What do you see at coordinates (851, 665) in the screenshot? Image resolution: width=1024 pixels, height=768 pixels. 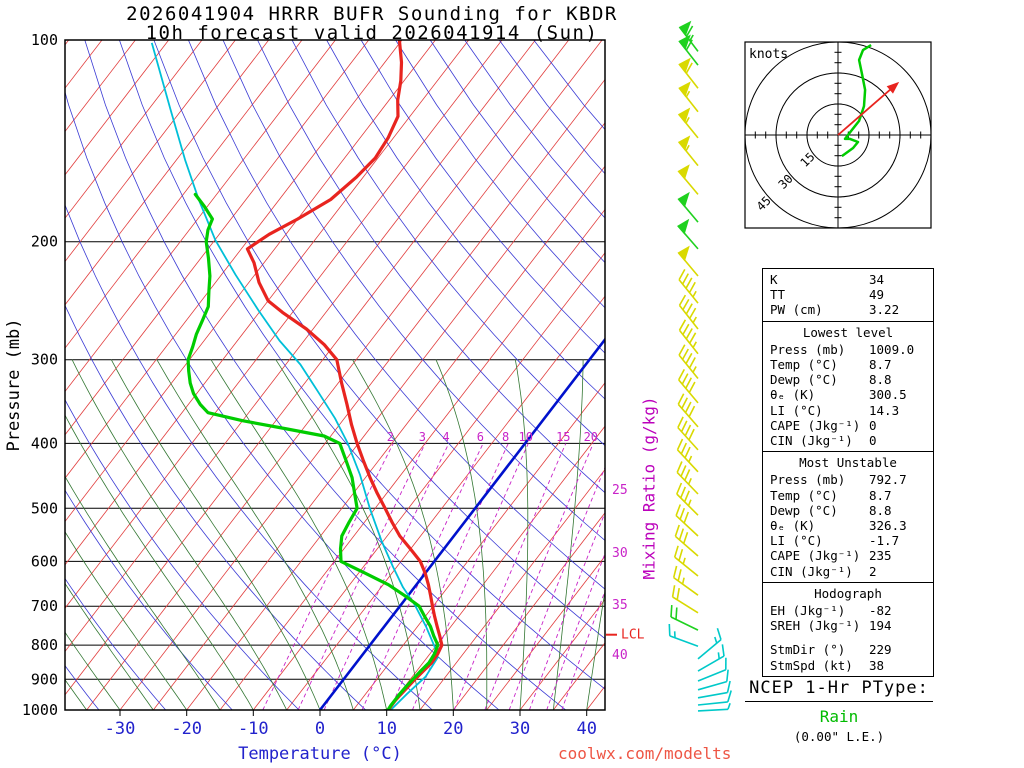 I see `stats-row: StmSpd (kt) 38` at bounding box center [851, 665].